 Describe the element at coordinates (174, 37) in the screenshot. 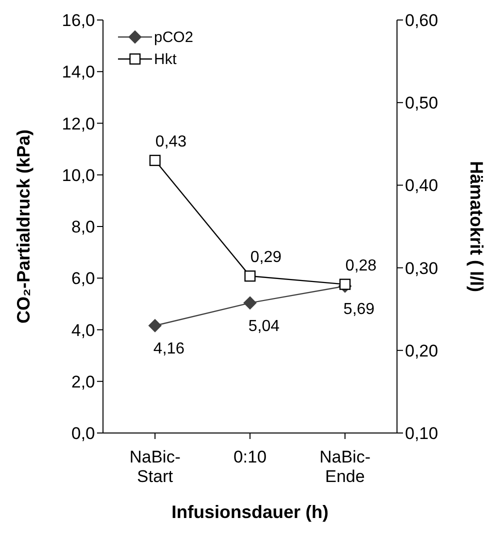

I see `legend-label: pCO2` at that location.